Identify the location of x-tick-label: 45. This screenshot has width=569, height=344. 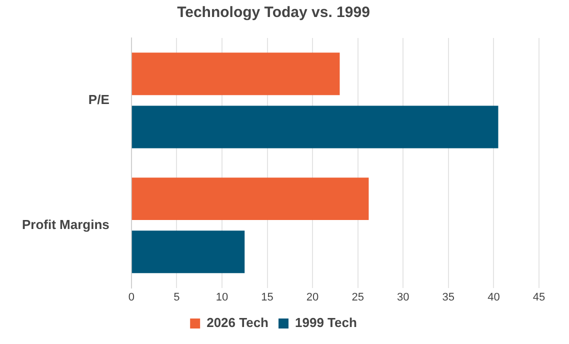
(539, 297).